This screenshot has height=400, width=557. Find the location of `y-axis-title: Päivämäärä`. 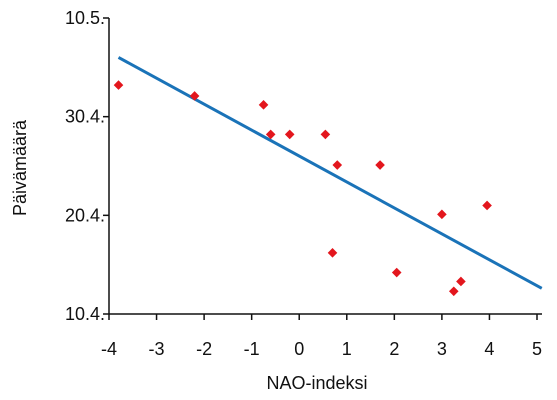

y-axis-title: Päivämäärä is located at coordinates (20, 167).